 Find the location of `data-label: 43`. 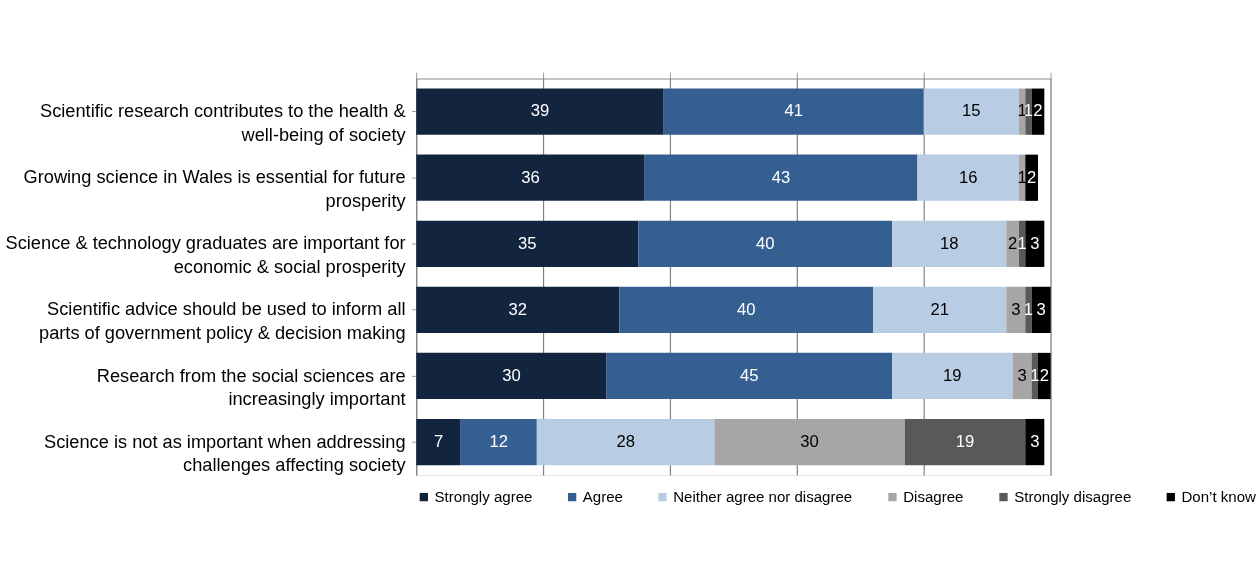

data-label: 43 is located at coordinates (781, 177).